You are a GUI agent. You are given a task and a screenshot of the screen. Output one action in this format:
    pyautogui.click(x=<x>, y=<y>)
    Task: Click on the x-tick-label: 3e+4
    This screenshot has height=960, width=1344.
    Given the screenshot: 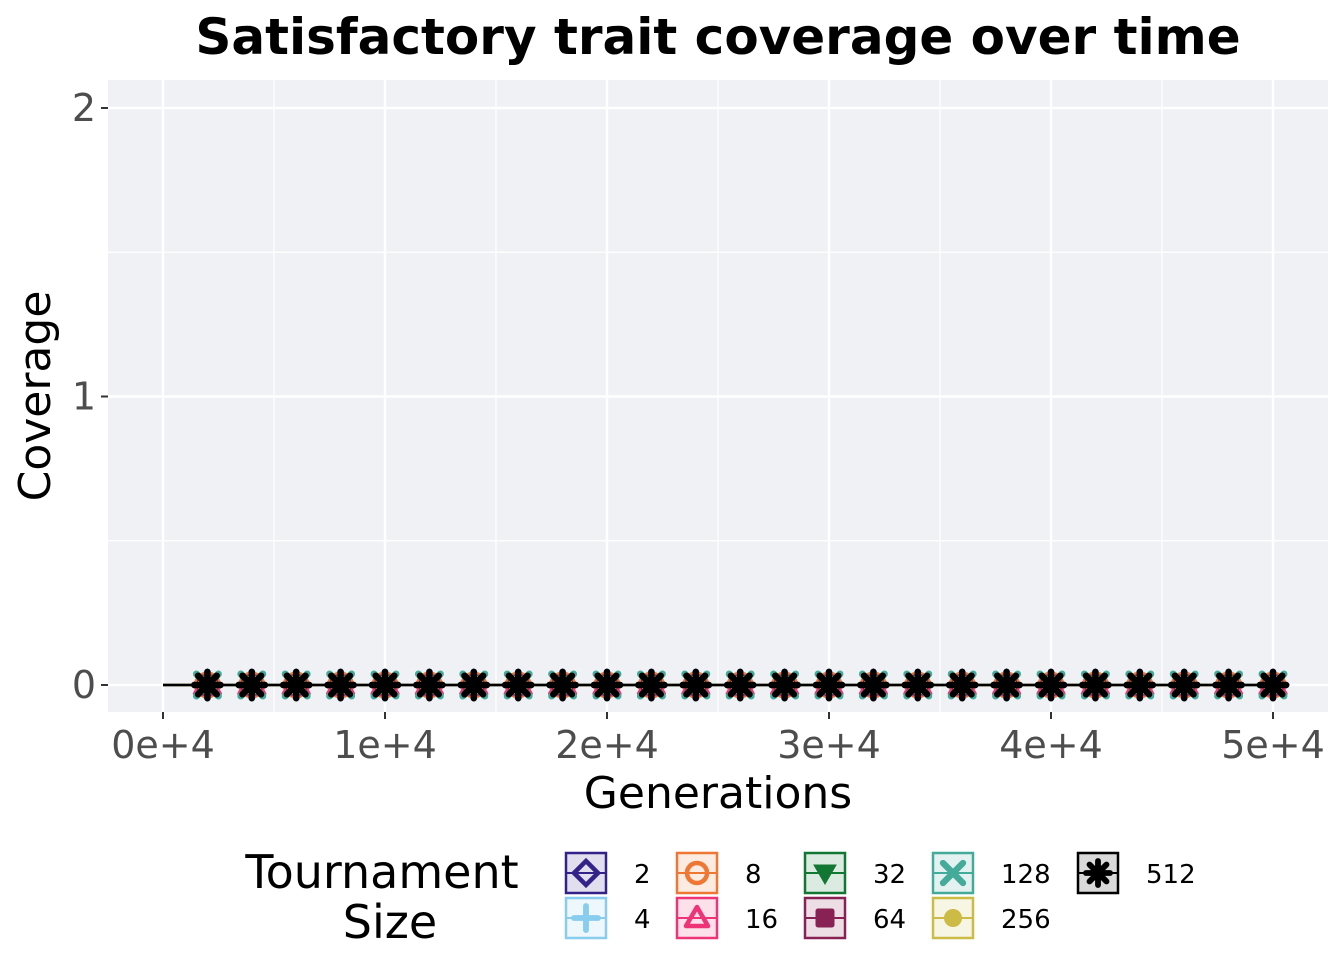 What is the action you would take?
    pyautogui.click(x=829, y=745)
    